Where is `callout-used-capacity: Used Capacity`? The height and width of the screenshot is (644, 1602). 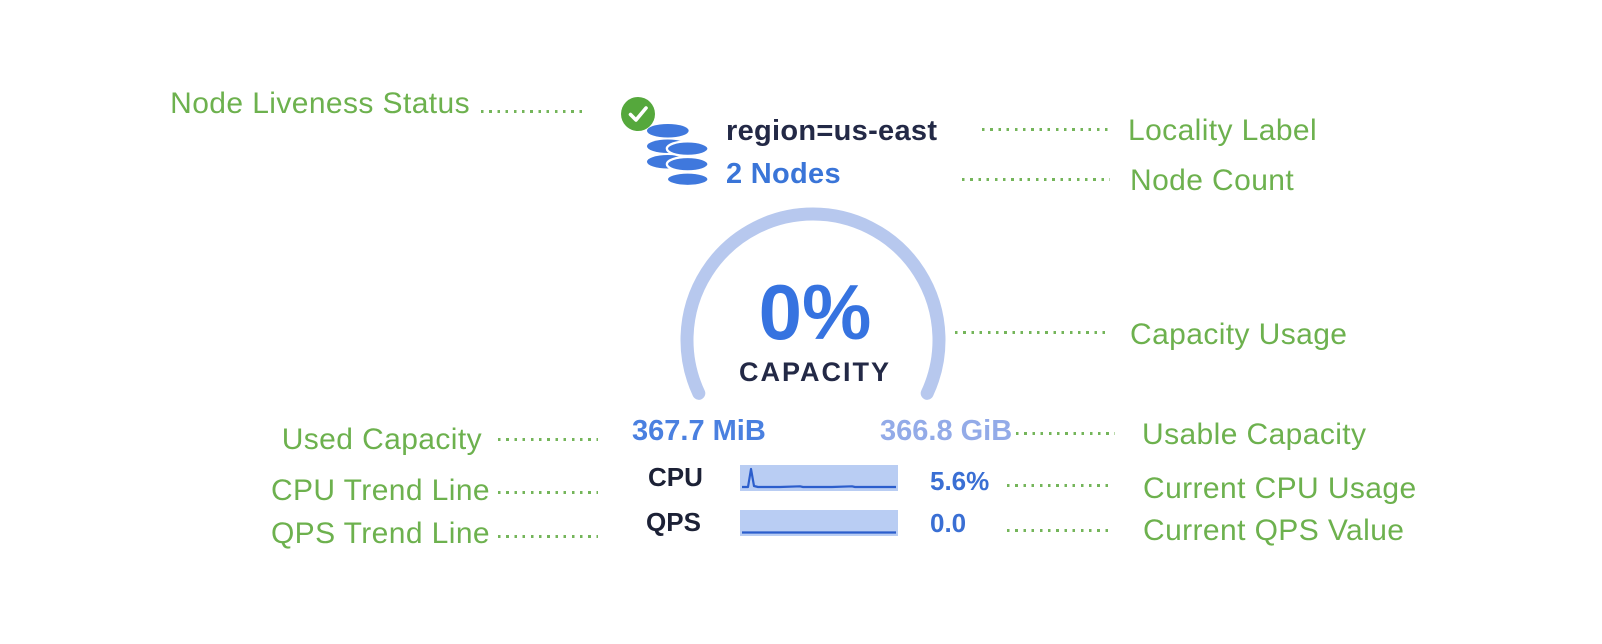 callout-used-capacity: Used Capacity is located at coordinates (381, 439).